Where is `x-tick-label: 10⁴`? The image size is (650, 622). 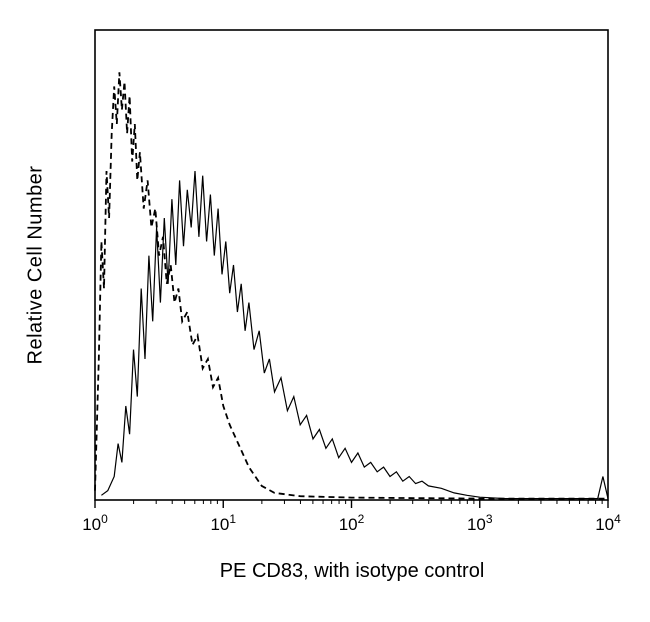
x-tick-label: 10⁴ is located at coordinates (608, 523).